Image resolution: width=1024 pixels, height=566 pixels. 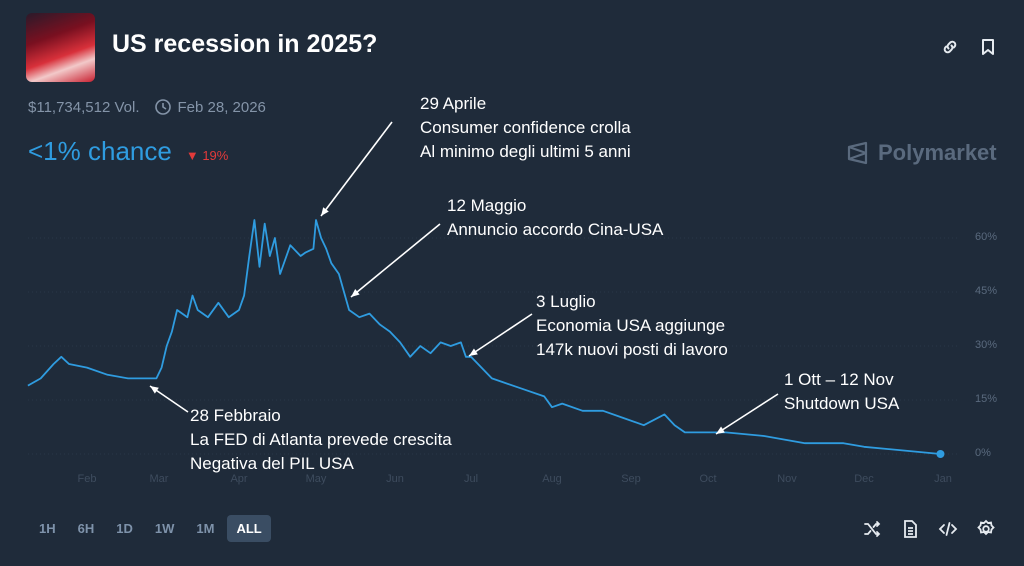 I want to click on bookmark-icon, so click(x=988, y=47).